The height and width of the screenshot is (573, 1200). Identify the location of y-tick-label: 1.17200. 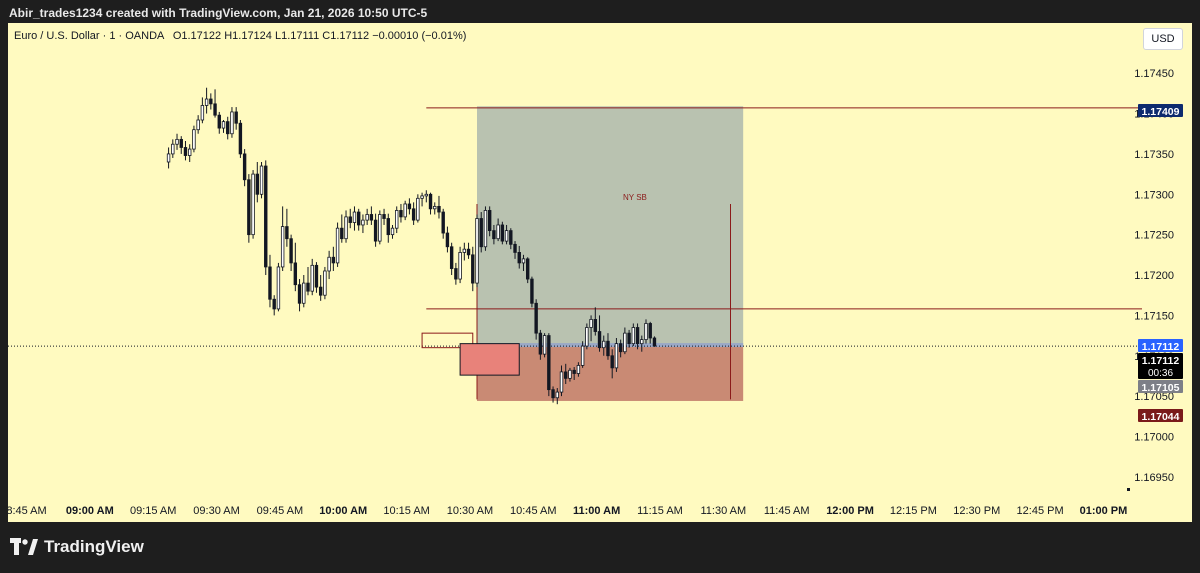
(1154, 276).